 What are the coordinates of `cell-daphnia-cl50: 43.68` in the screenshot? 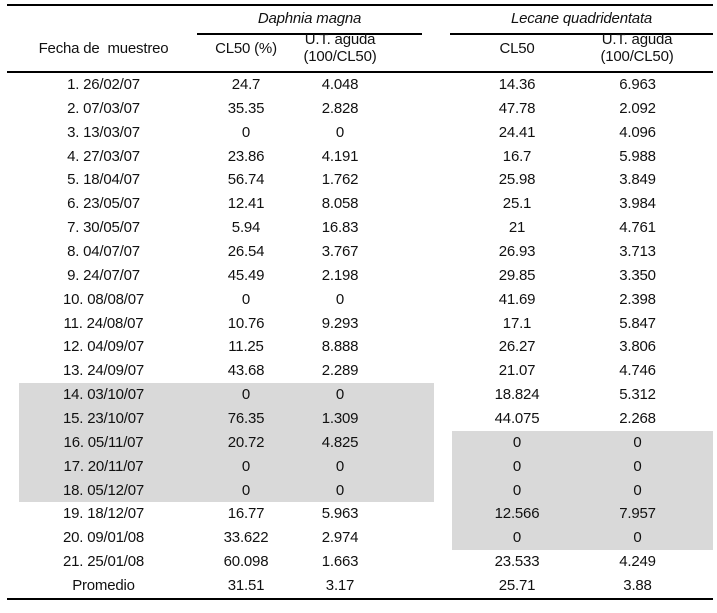 It's located at (246, 371).